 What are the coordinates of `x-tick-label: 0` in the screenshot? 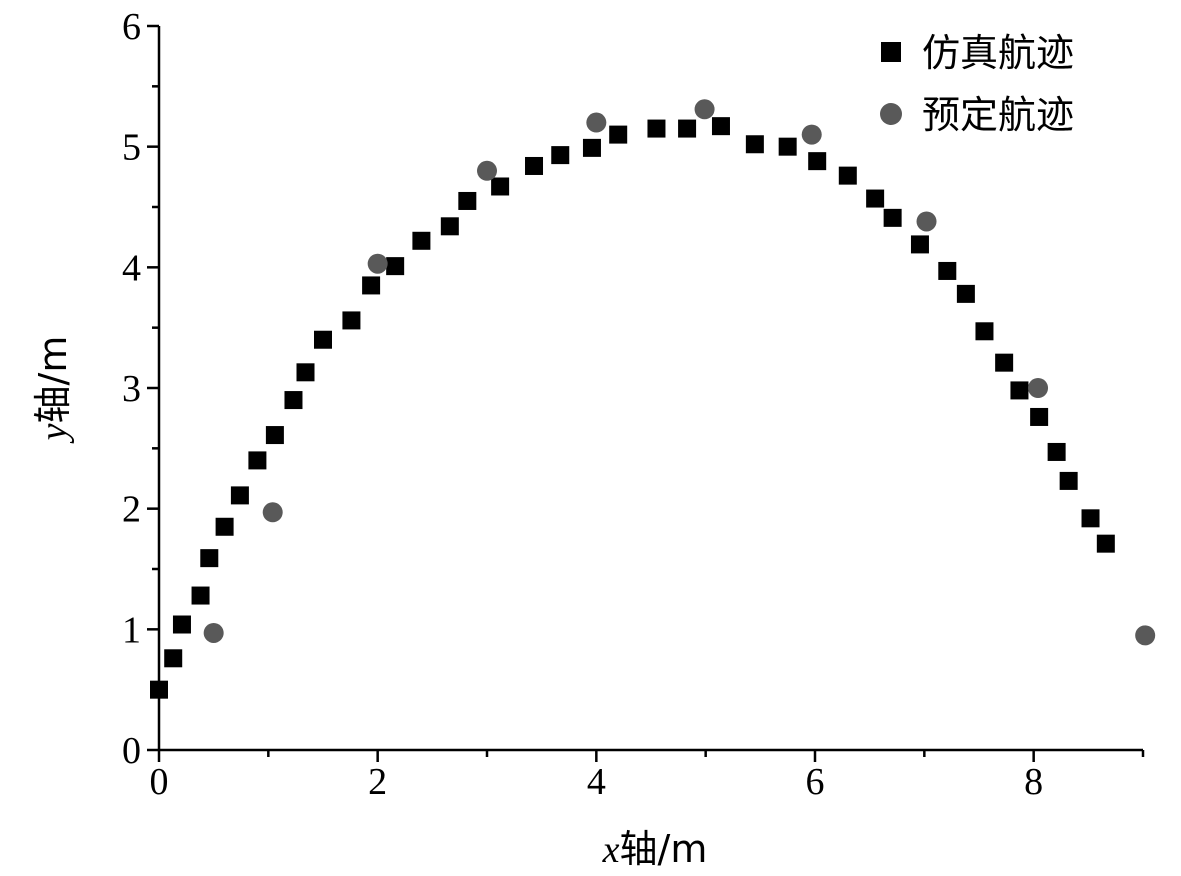 It's located at (159, 782).